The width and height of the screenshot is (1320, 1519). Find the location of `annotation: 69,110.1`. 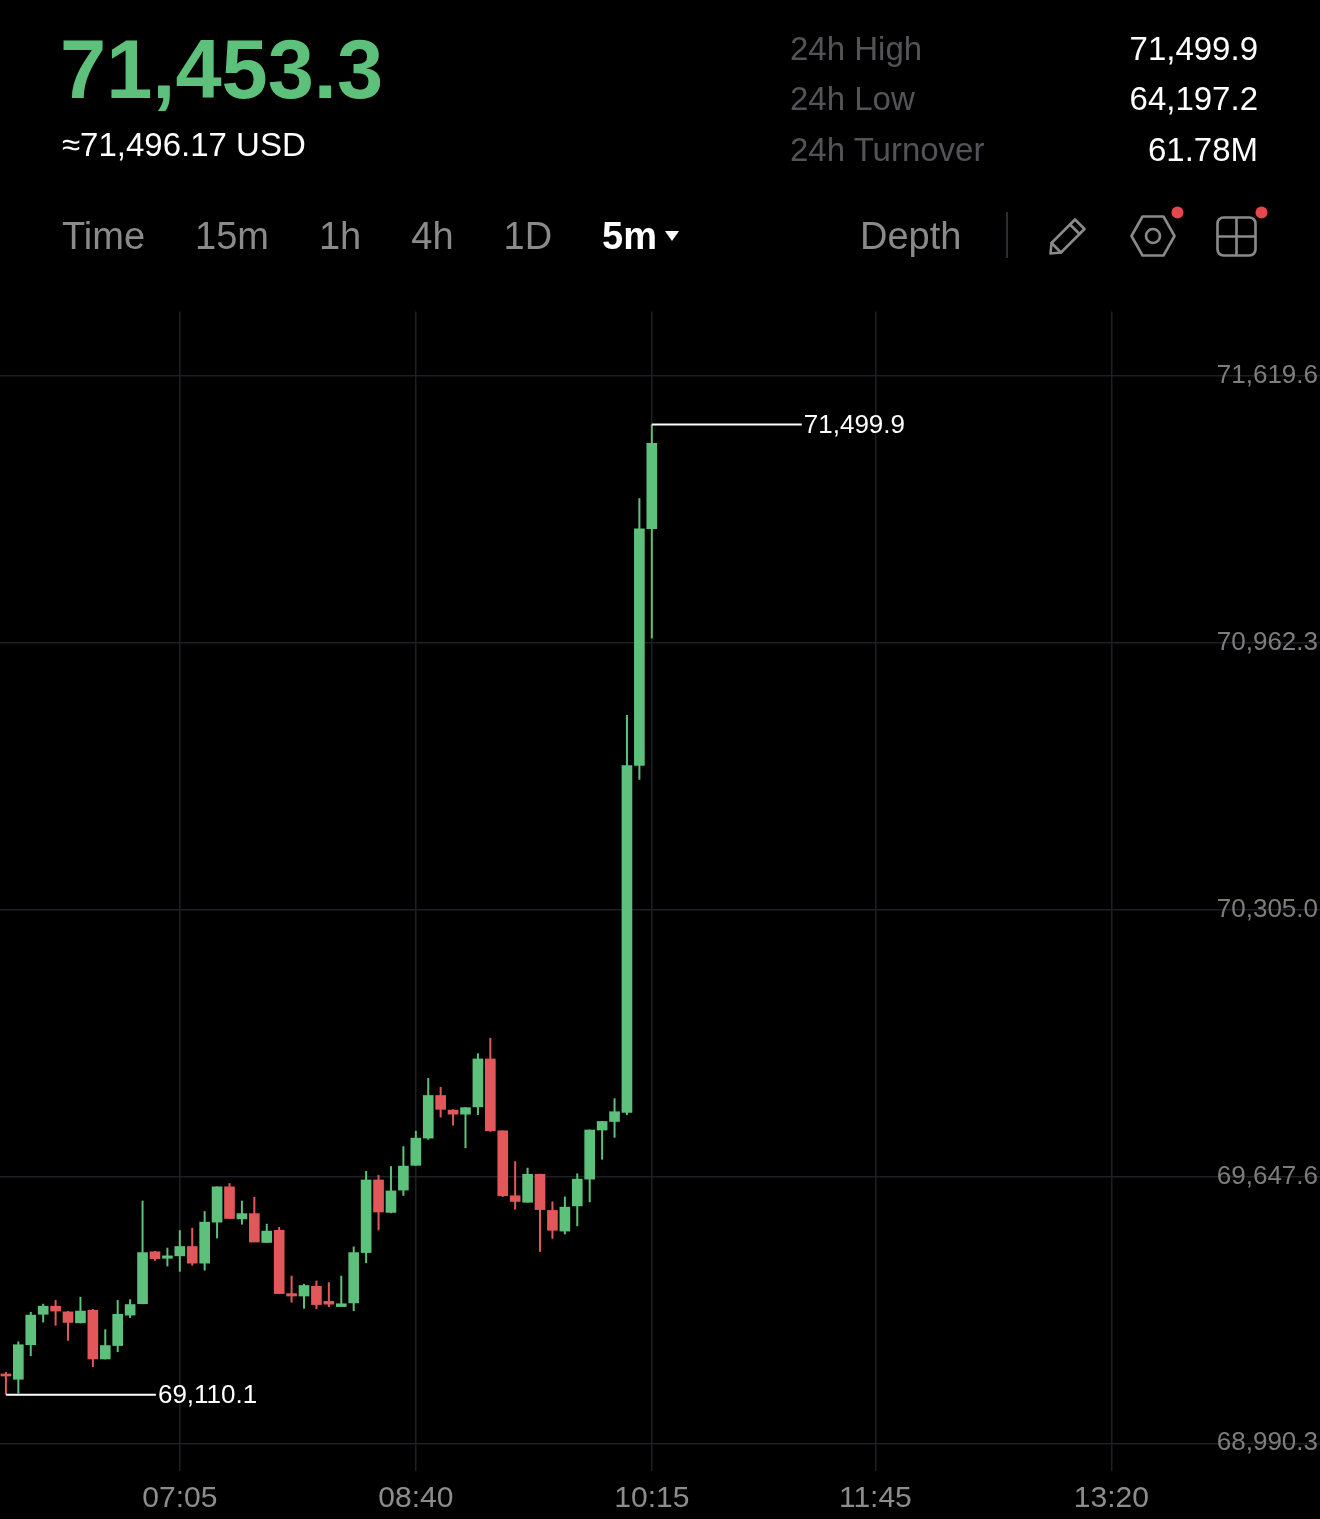

annotation: 69,110.1 is located at coordinates (207, 1393).